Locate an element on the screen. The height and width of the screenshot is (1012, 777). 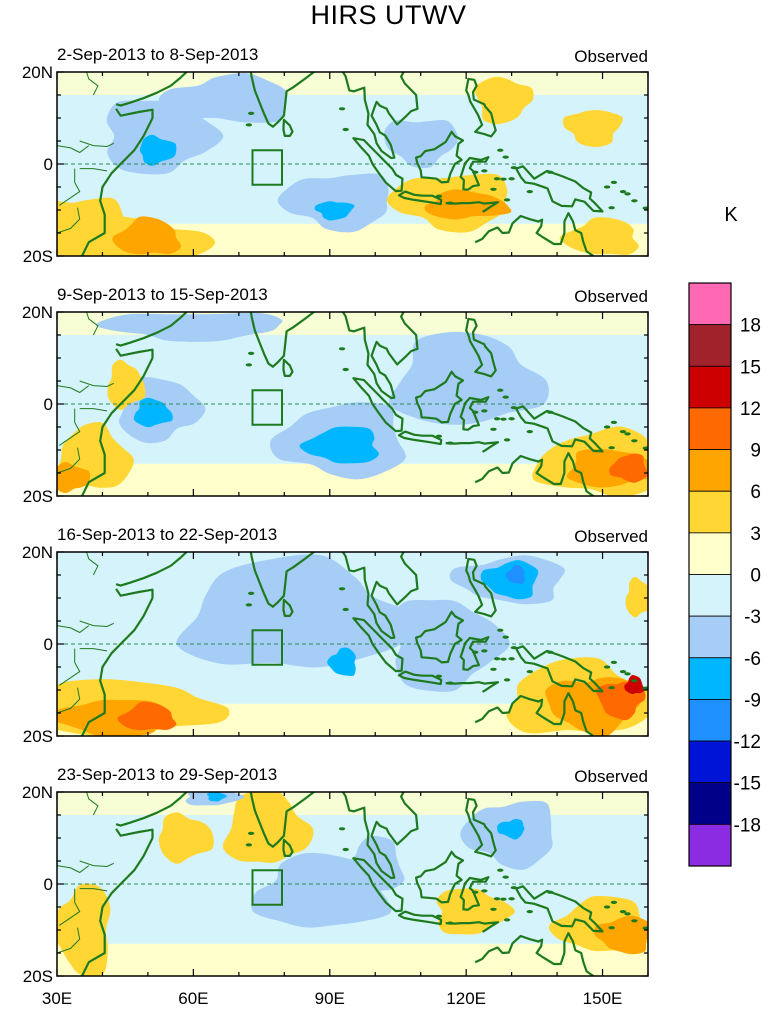
axis-ticks is located at coordinates (352, 404).